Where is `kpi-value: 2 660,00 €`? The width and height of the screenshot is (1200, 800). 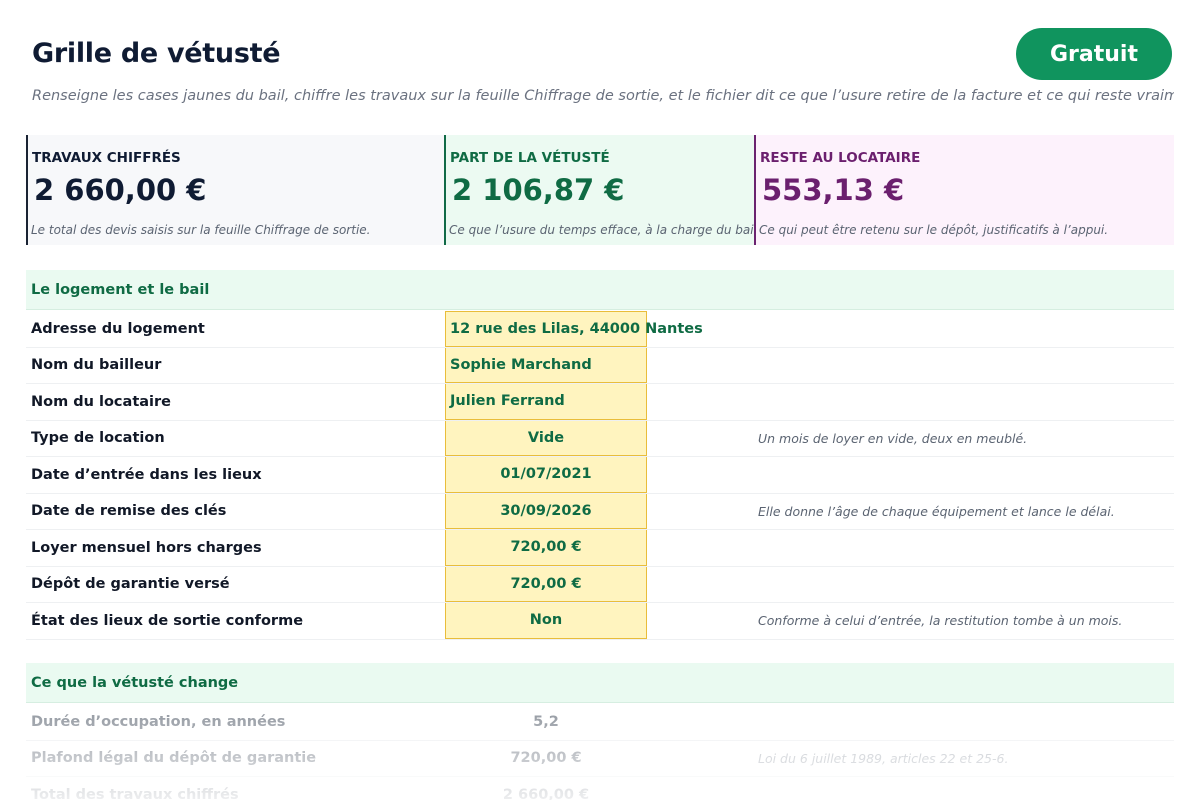
kpi-value: 2 660,00 € is located at coordinates (120, 190).